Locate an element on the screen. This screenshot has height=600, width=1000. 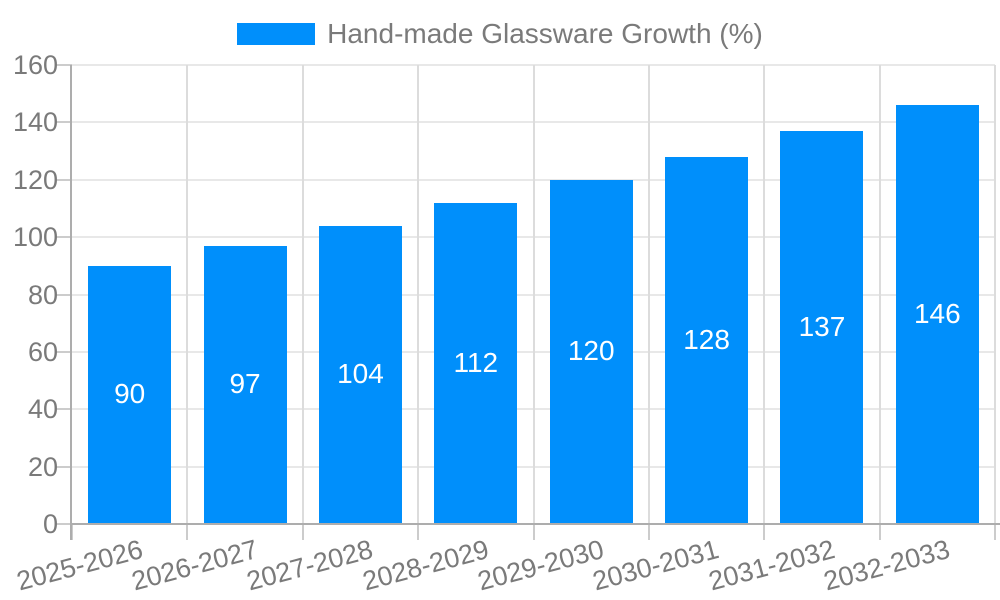
y-axis-label: 160 is located at coordinates (35, 65).